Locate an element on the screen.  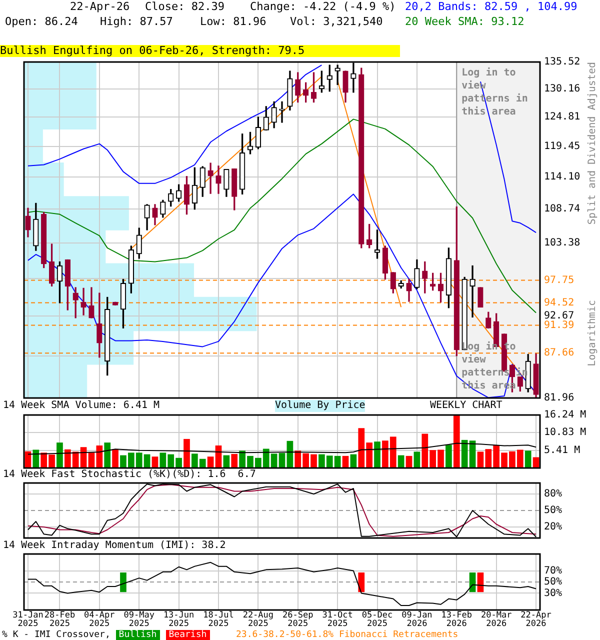
text: 20,2 Bands: 82.59 , 104.99 is located at coordinates (491, 6).